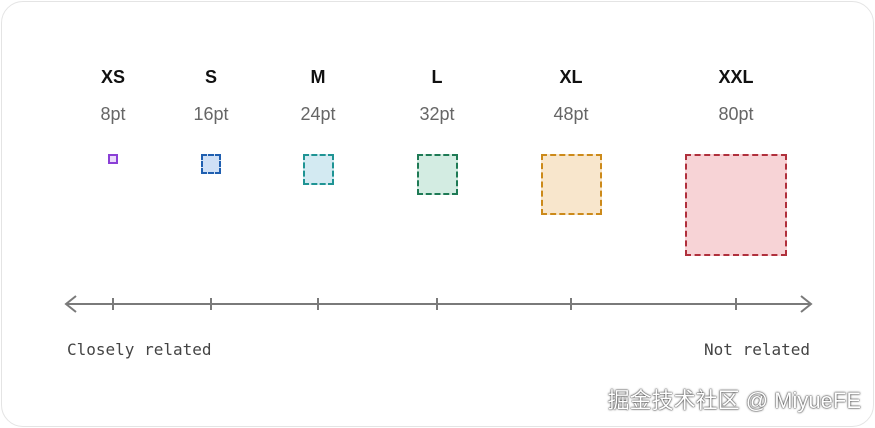 The width and height of the screenshot is (875, 428). Describe the element at coordinates (734, 400) in the screenshot. I see `watermark: 掘金技术社区 @ MiyueFE` at that location.